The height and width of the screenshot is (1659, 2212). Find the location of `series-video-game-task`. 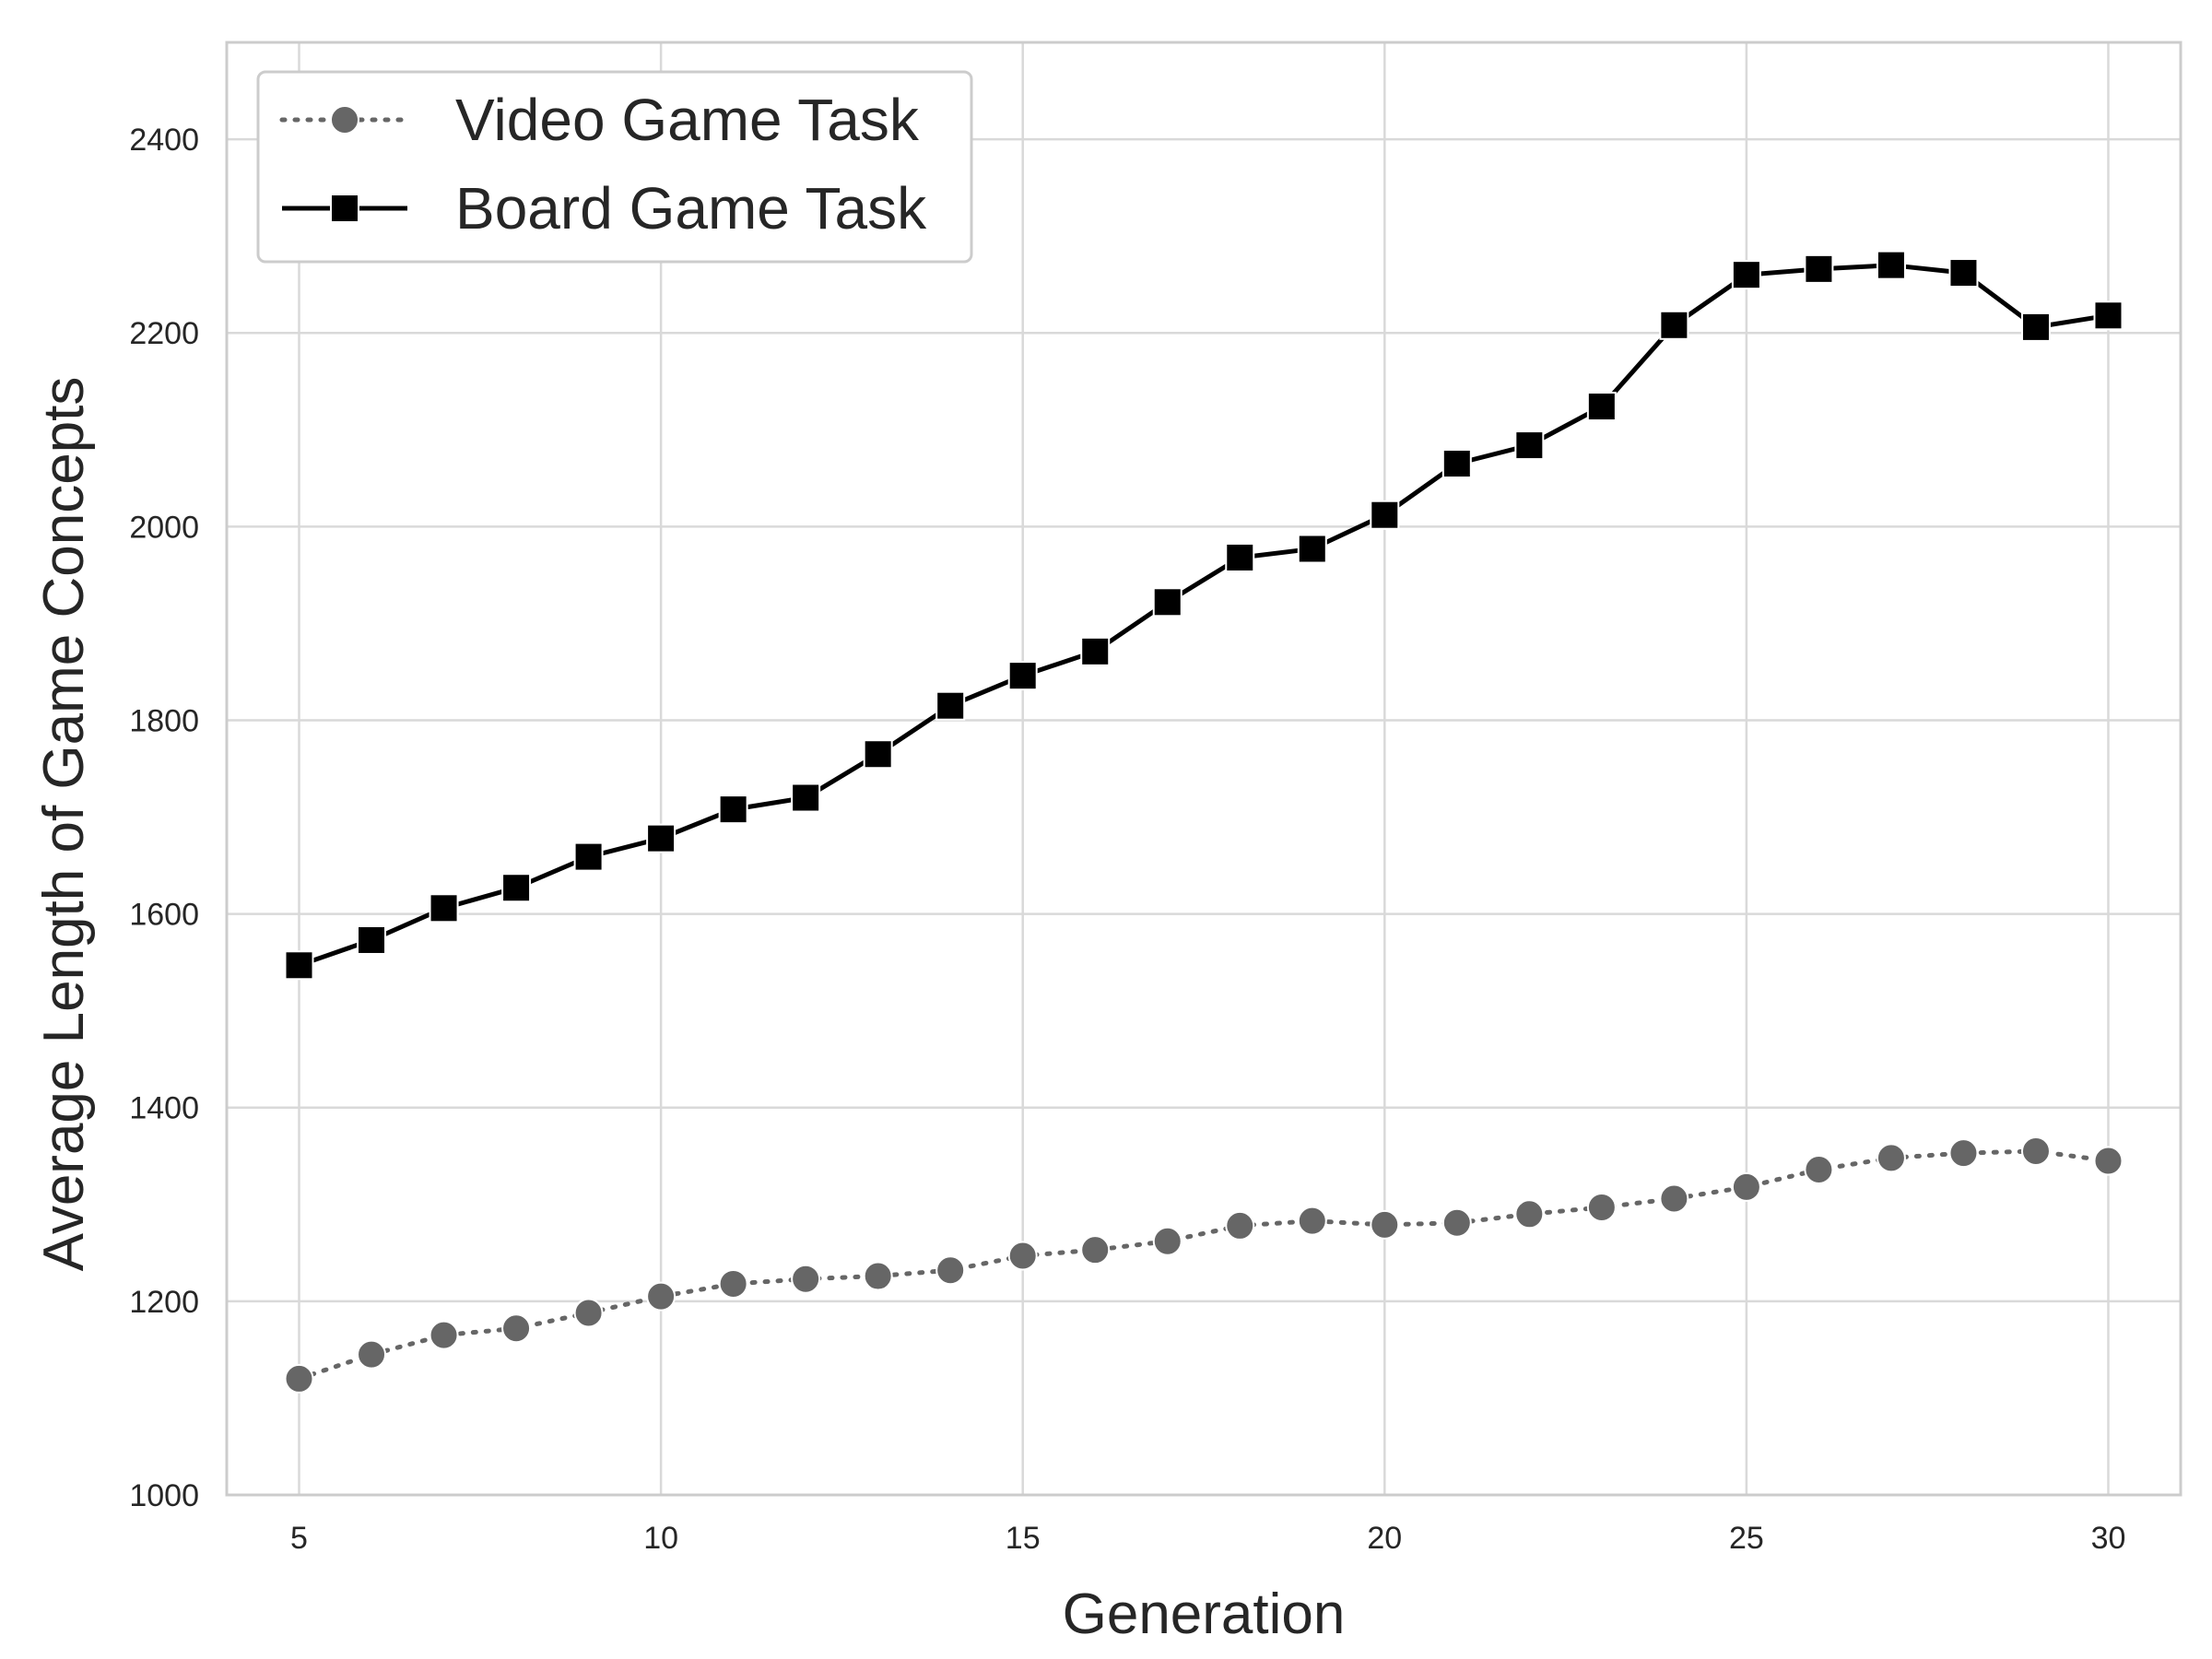

series-video-game-task is located at coordinates (1204, 1265).